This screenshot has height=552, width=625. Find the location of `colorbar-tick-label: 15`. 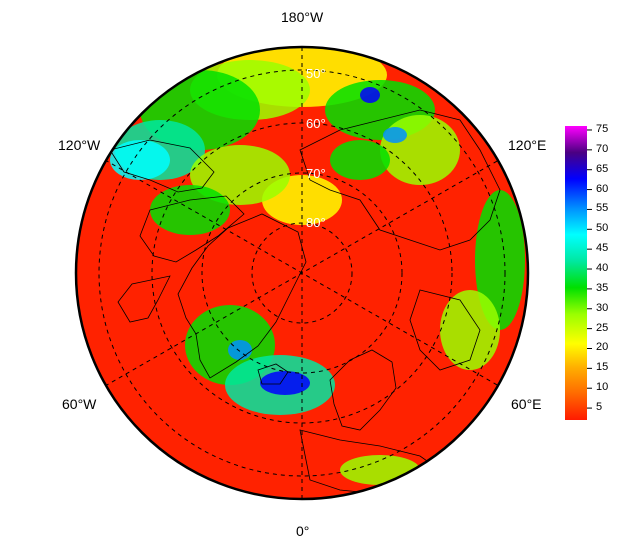

colorbar-tick-label: 15 is located at coordinates (602, 367).